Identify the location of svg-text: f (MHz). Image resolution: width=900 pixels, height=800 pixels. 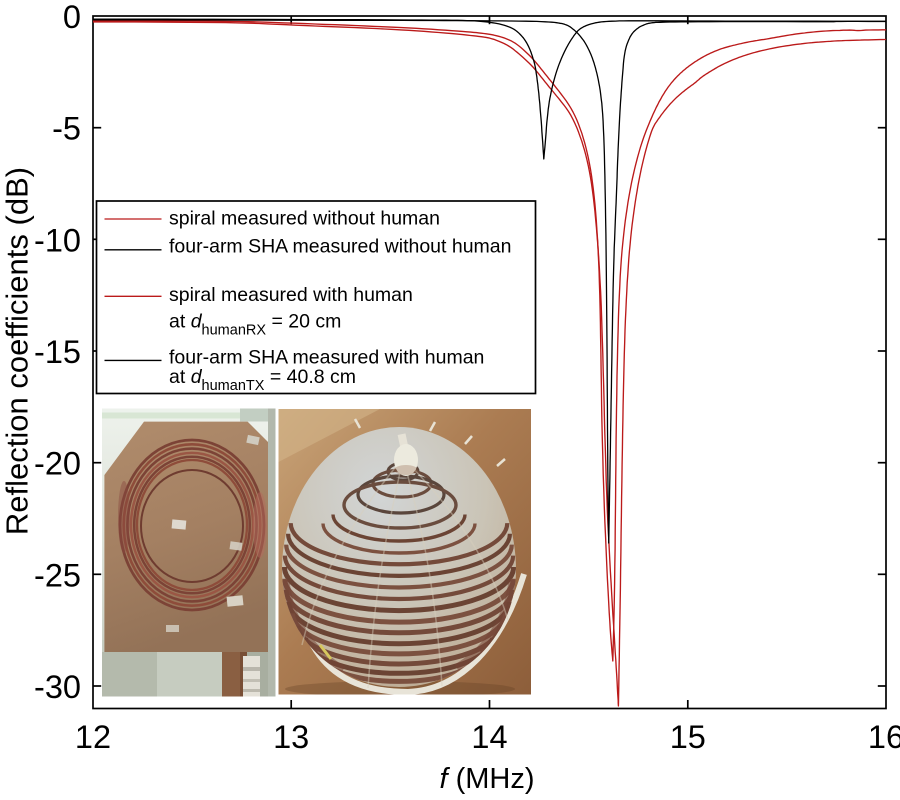
(486, 779).